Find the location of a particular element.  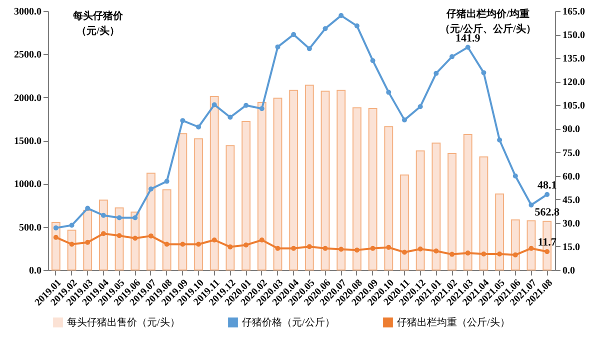

y2-tick-label: 150.0 is located at coordinates (573, 36).